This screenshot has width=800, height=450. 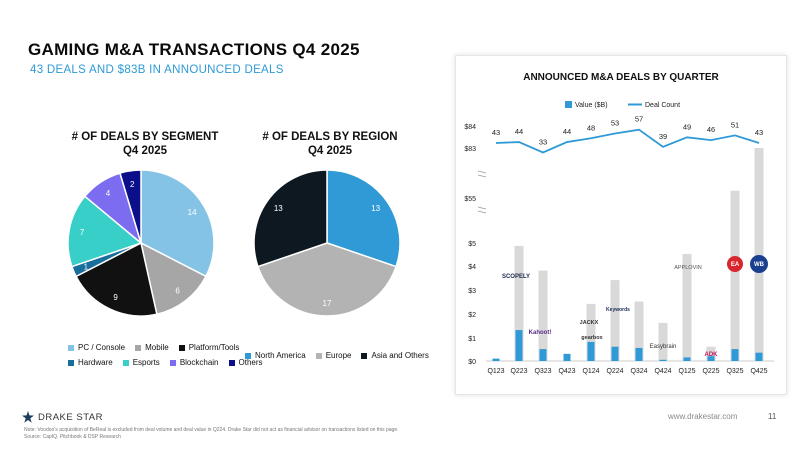 What do you see at coordinates (96, 347) in the screenshot?
I see `legend-item-pc-console: PC / Console` at bounding box center [96, 347].